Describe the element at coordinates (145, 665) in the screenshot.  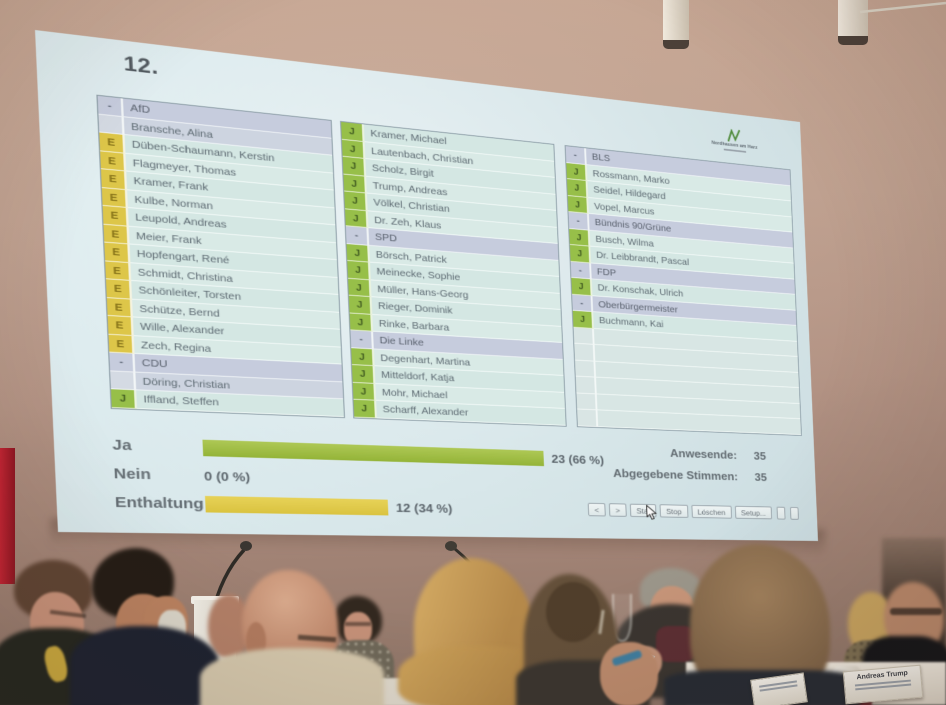
I see `person-2-body` at that location.